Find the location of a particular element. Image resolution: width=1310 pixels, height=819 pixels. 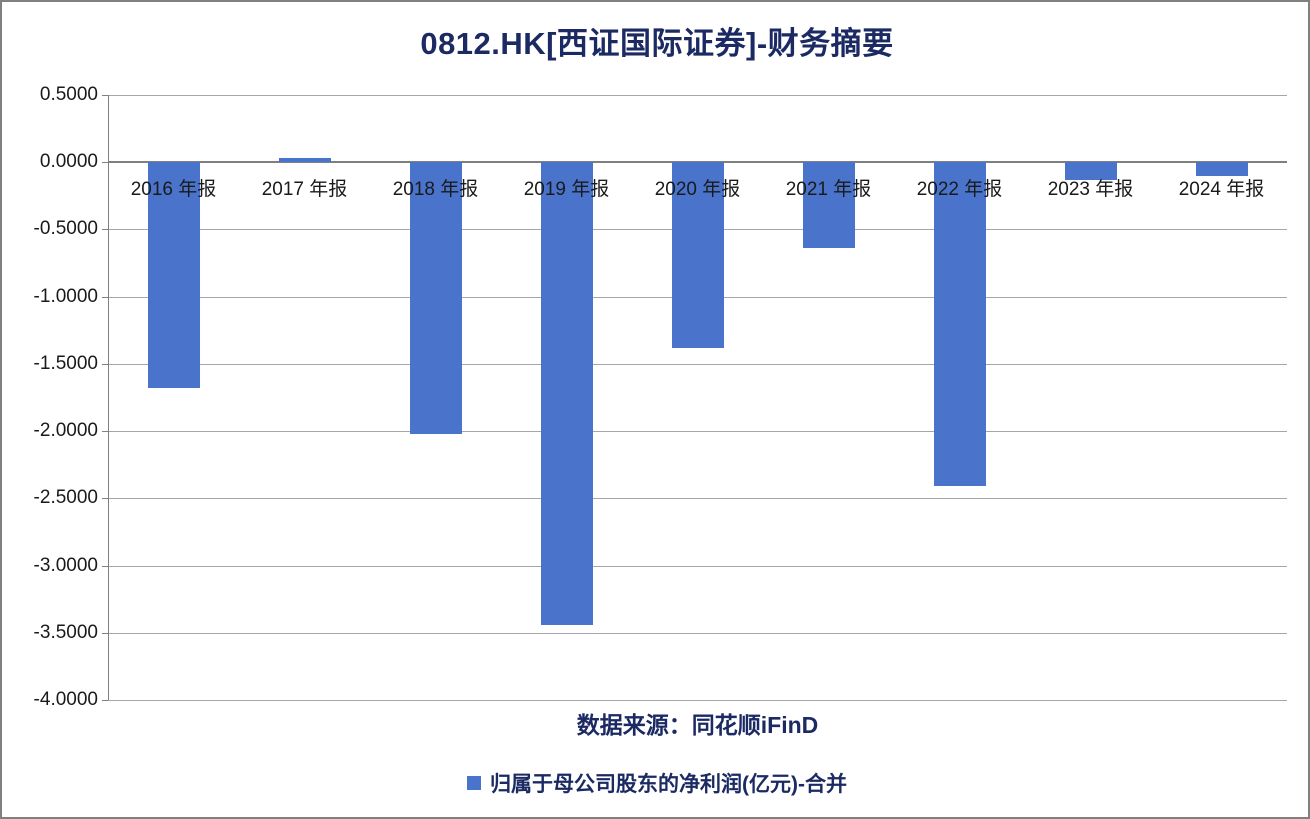

x-axis-category-label: 2017 年报 is located at coordinates (304, 190).